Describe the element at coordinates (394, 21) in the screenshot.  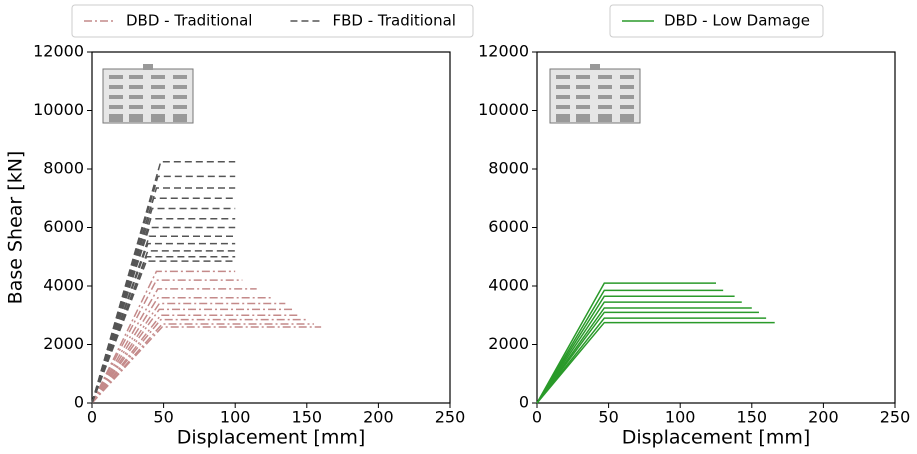
I see `legend-label: FBD - Traditional` at that location.